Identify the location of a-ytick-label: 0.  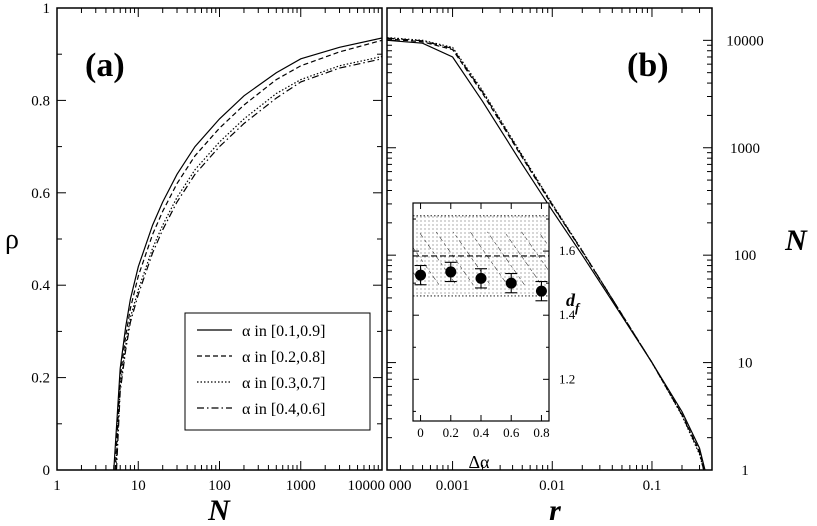
(47, 471).